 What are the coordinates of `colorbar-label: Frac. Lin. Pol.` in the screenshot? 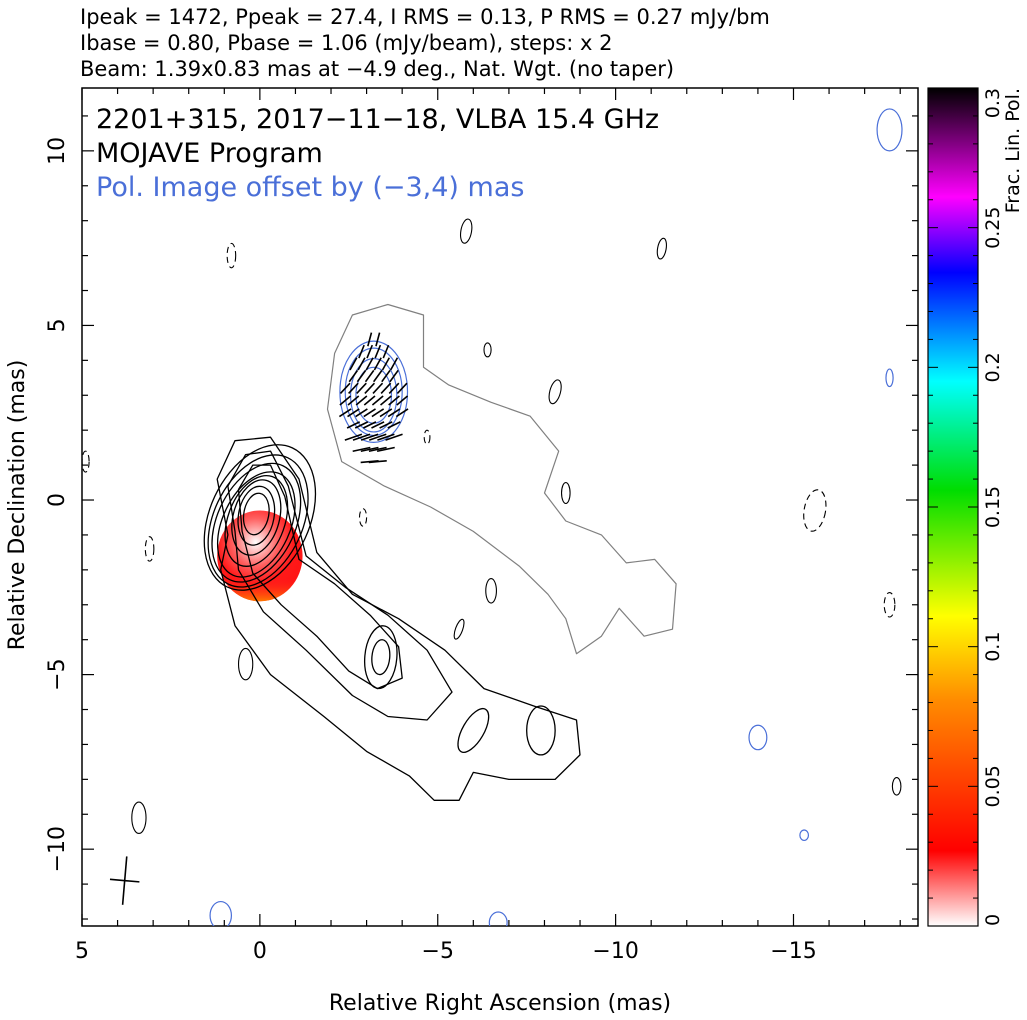 It's located at (1013, 150).